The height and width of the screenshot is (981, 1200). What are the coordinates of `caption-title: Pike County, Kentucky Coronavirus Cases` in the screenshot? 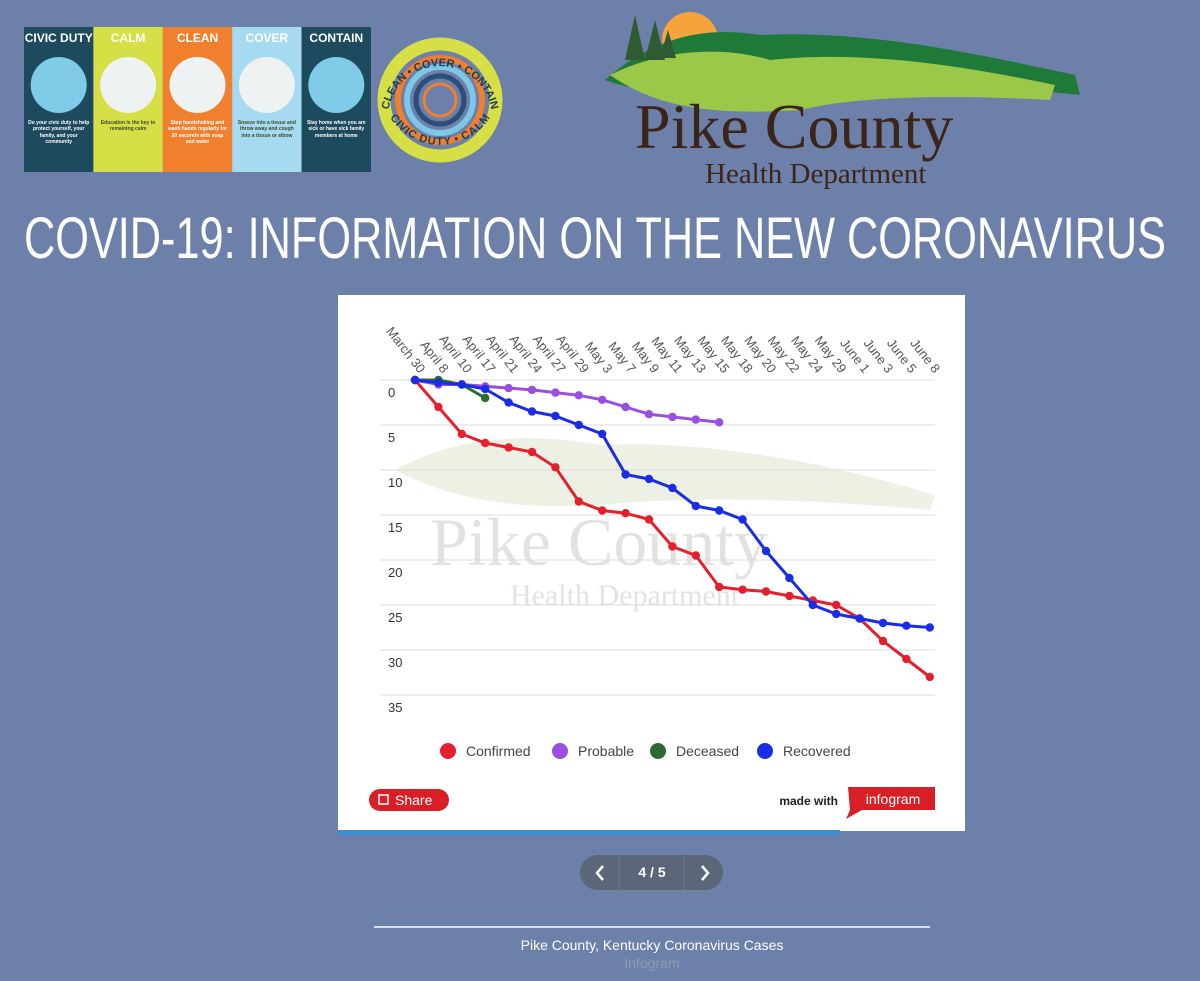 It's located at (652, 945).